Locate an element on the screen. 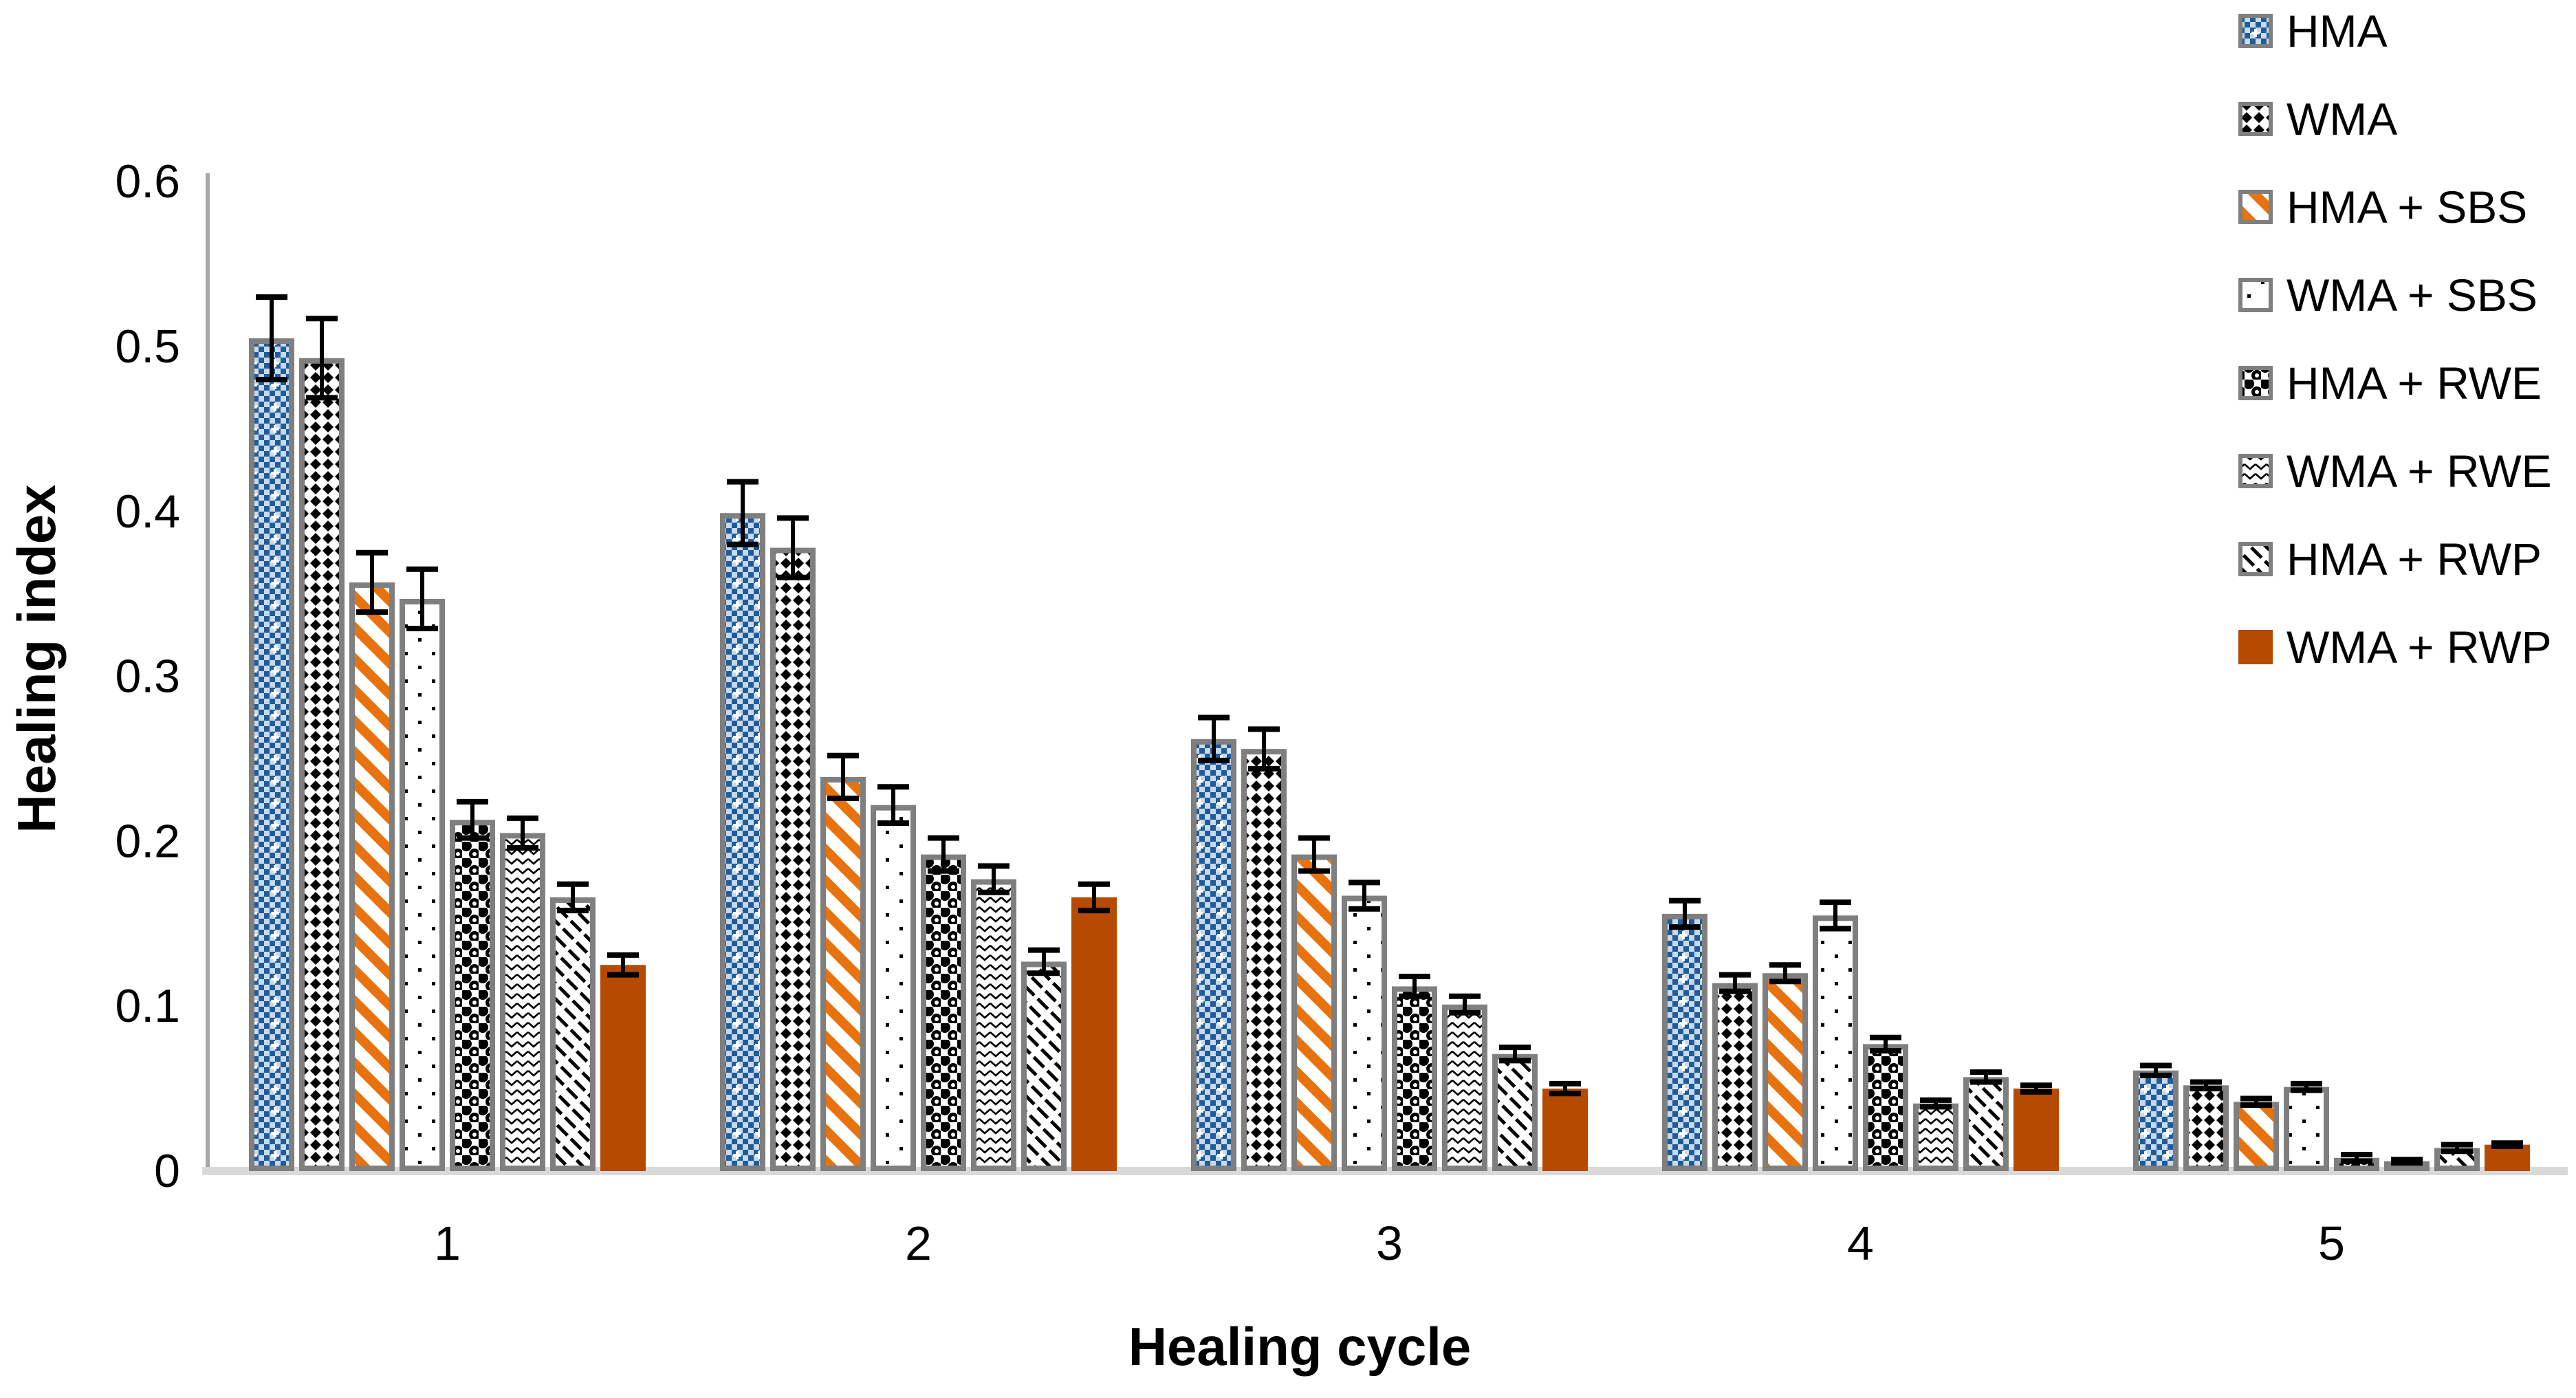 The height and width of the screenshot is (1398, 2576). y-tick-label: 0.3 is located at coordinates (147, 677).